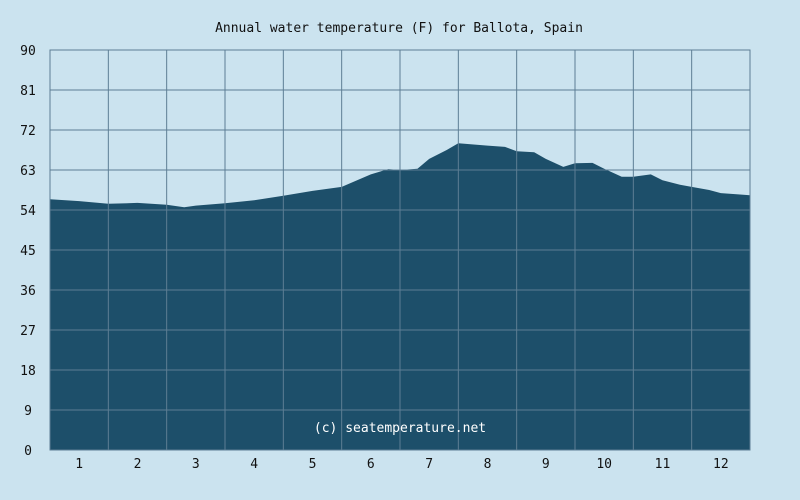 The image size is (800, 500). I want to click on x-tick-label: 2, so click(138, 464).